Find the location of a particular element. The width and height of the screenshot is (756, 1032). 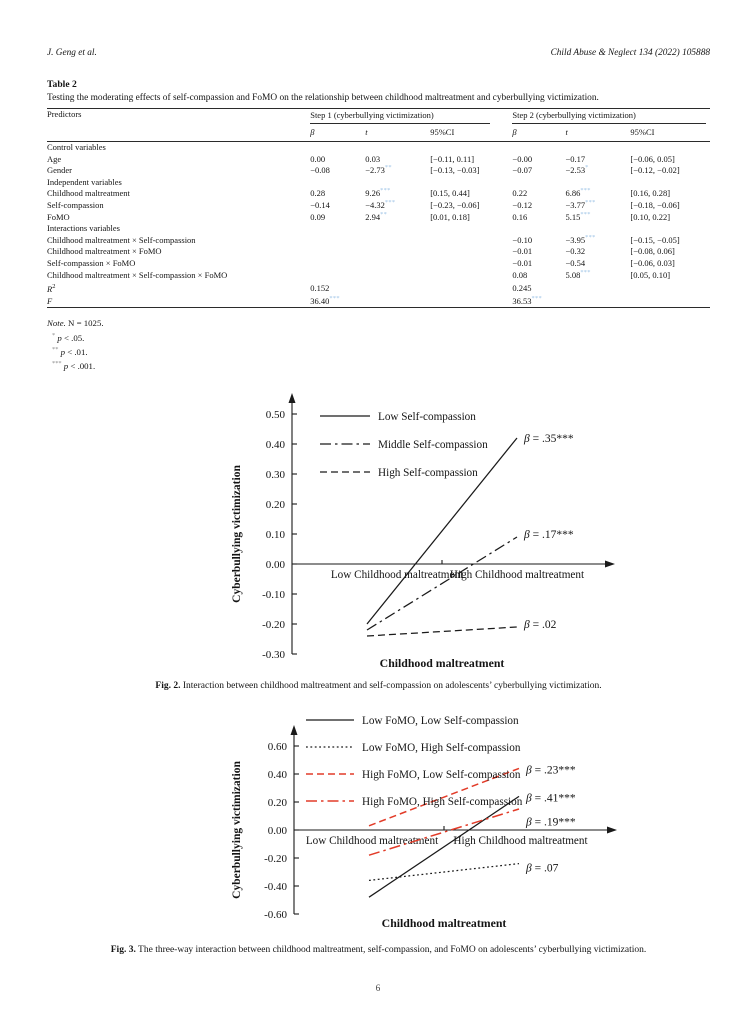

svg-text: -0.30 is located at coordinates (273, 655).